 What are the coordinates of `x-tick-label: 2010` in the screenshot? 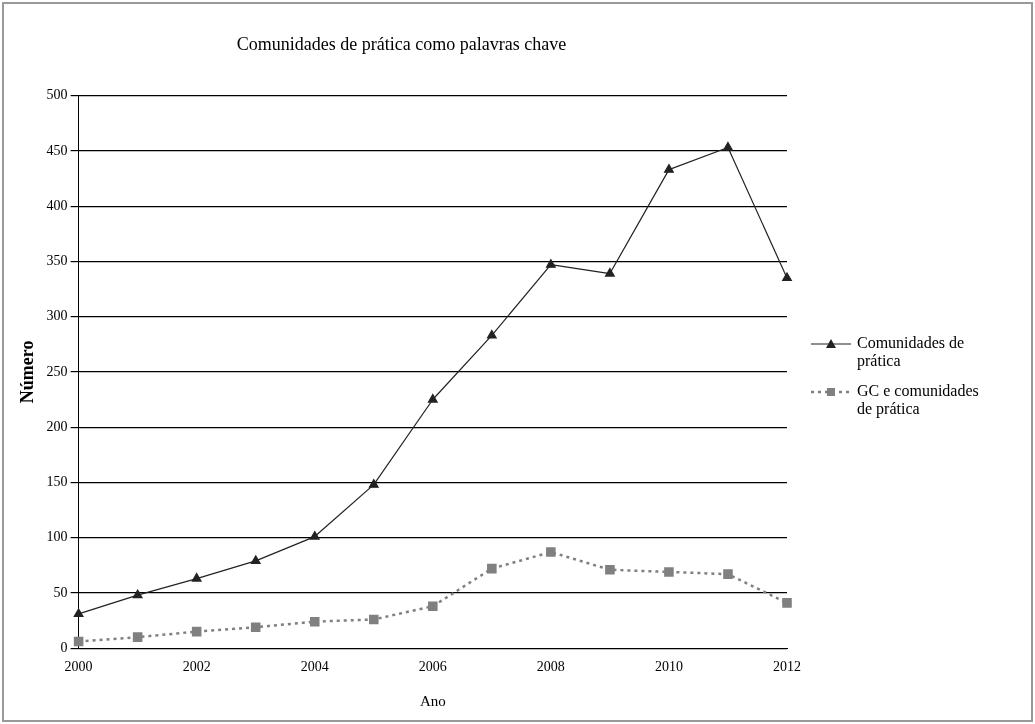 It's located at (668, 667).